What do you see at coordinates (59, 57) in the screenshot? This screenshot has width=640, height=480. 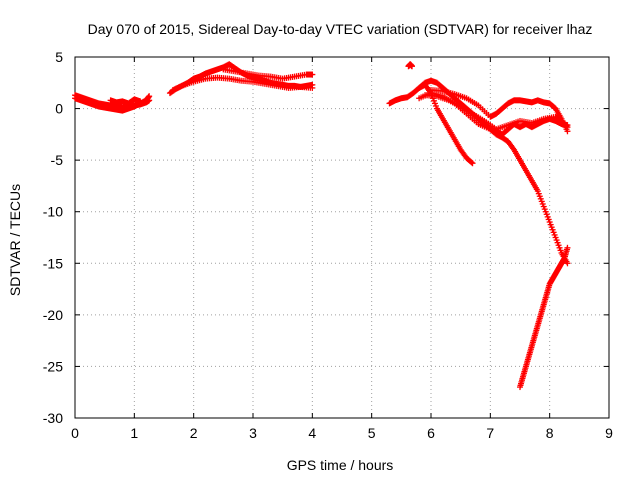 I see `y-tick-label: 5` at bounding box center [59, 57].